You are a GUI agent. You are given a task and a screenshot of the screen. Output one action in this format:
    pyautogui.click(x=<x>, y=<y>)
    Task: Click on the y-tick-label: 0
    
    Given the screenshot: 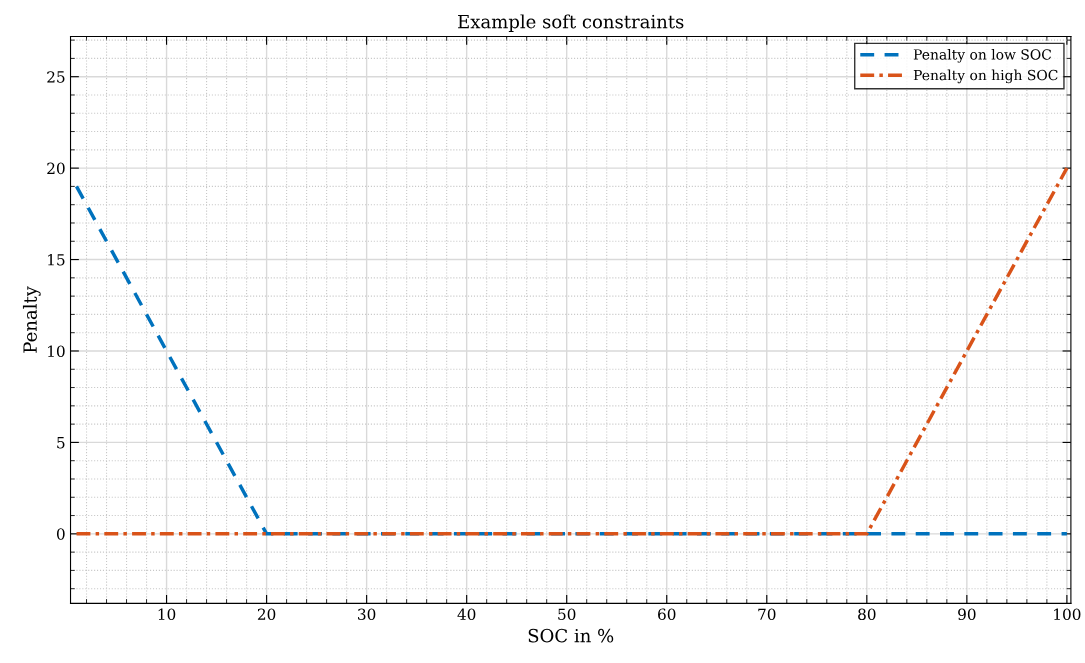 What is the action you would take?
    pyautogui.click(x=60, y=534)
    